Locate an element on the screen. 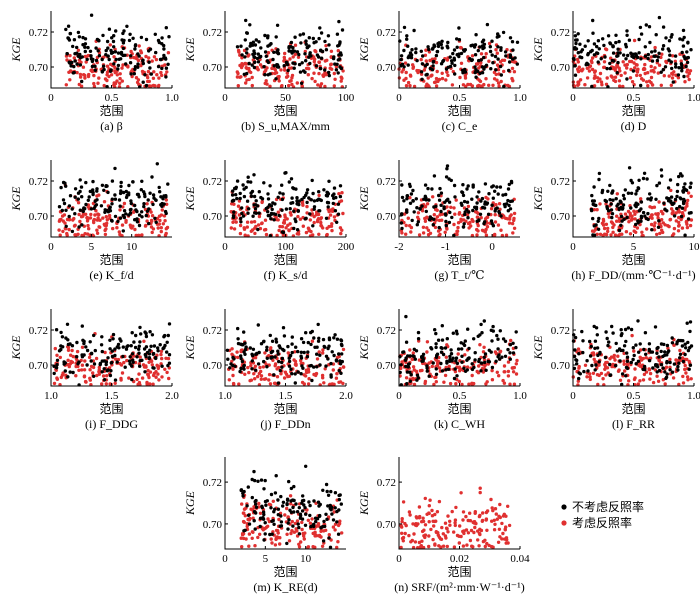 This screenshot has height=601, width=700. y-tick-label: 0.70 is located at coordinates (561, 366).